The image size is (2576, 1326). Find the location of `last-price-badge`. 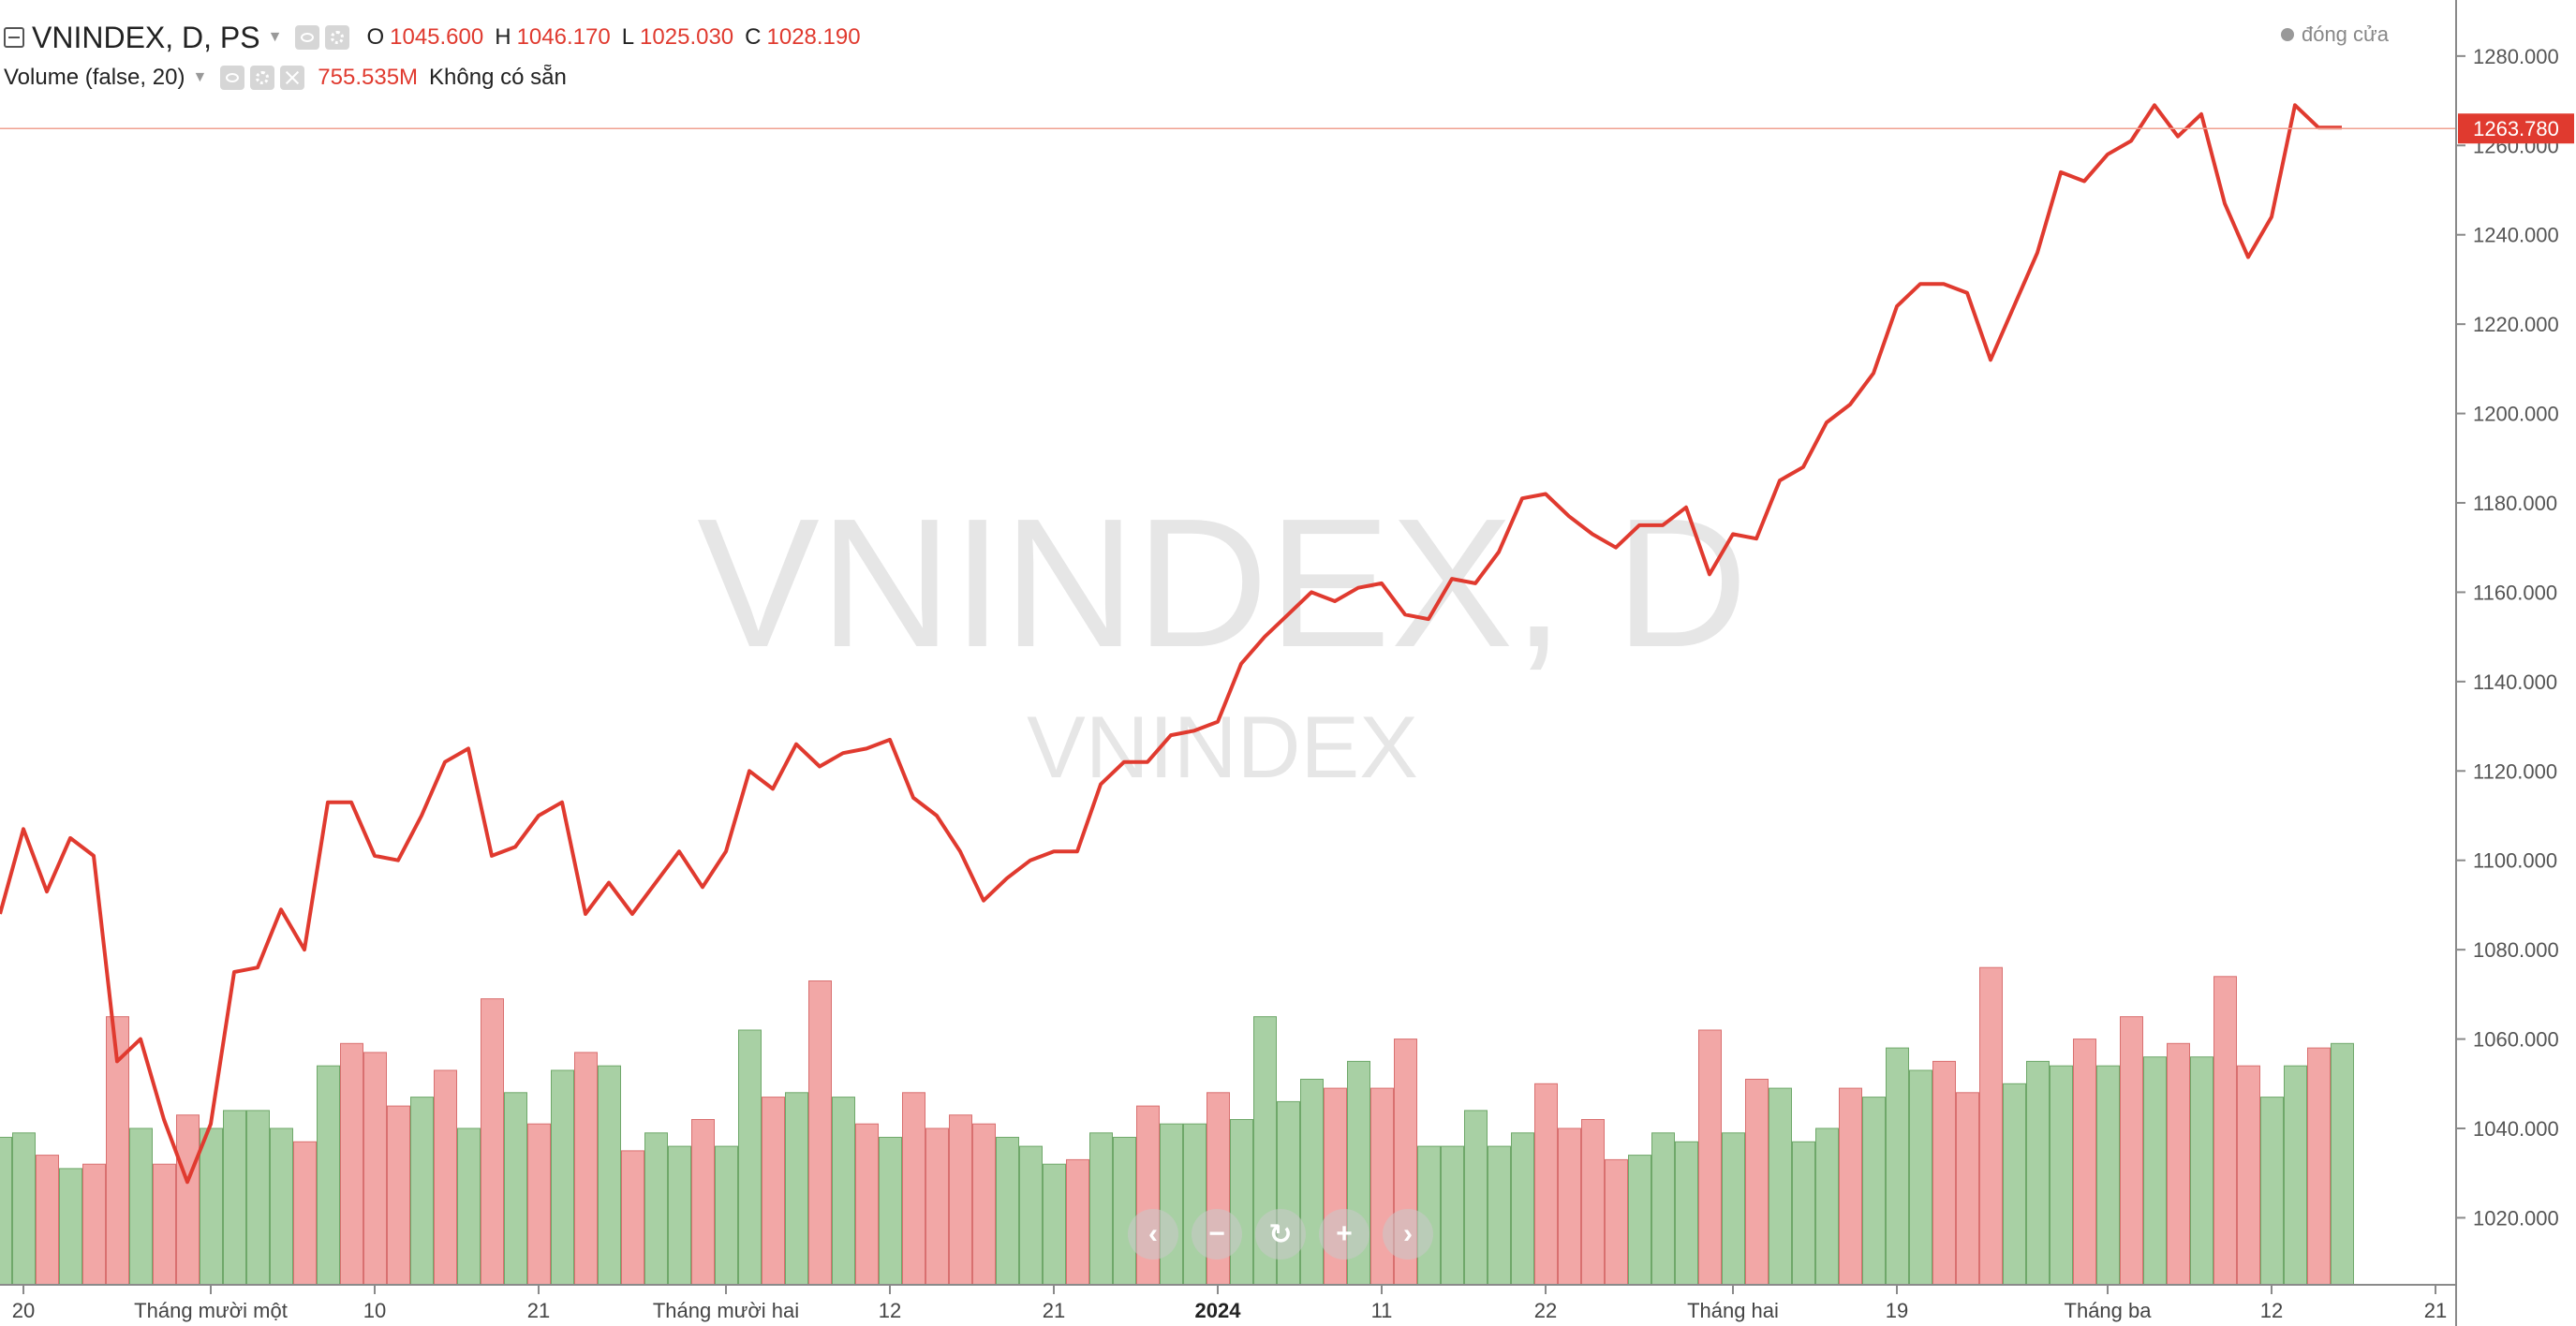

last-price-badge is located at coordinates (2516, 128).